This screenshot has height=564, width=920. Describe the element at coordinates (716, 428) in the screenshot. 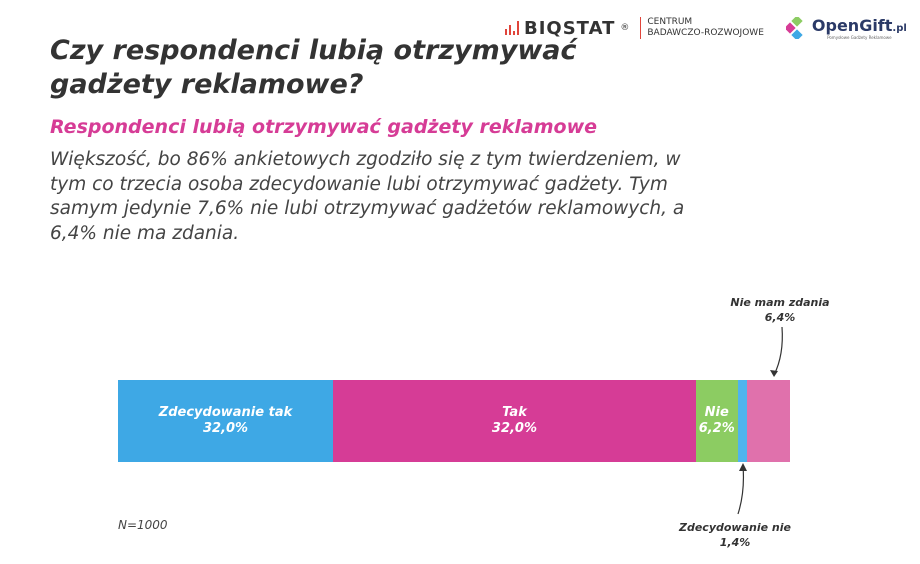

I see `segment-value: 6,2%` at that location.